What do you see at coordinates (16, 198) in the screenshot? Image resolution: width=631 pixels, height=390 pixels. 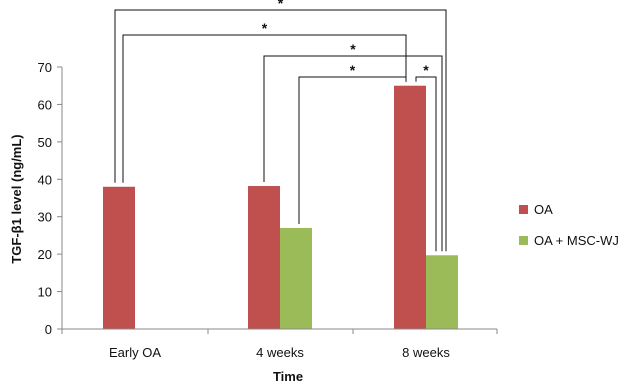 I see `y-axis-title: TGF-β1 level (ng/mL)` at bounding box center [16, 198].